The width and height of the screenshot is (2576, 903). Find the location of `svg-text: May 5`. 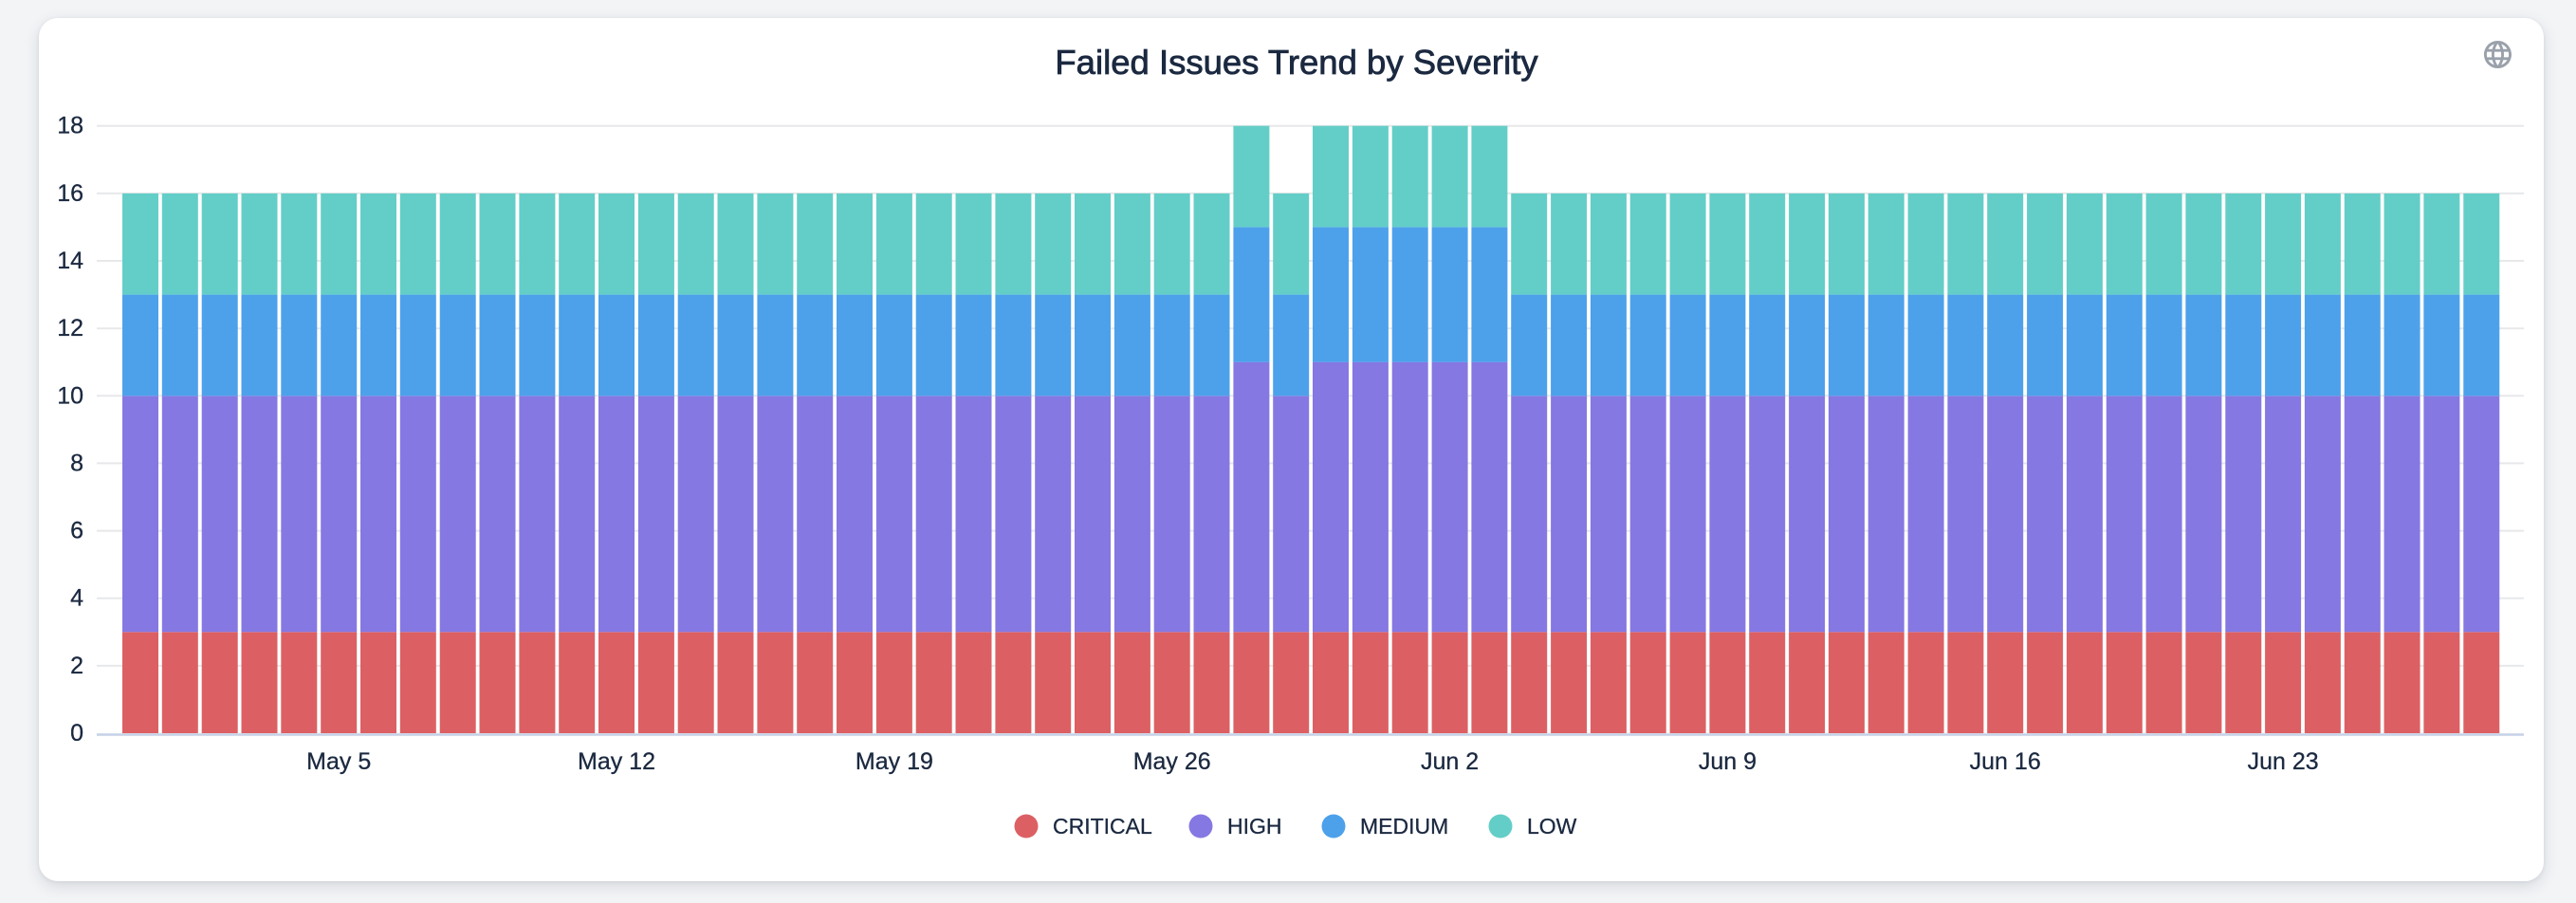

svg-text: May 5 is located at coordinates (338, 761).